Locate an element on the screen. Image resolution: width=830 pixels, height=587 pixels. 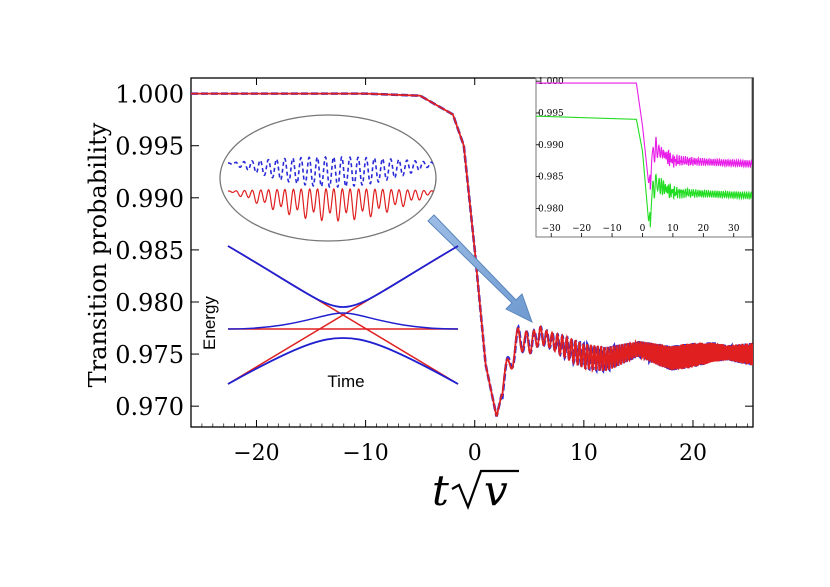
main-y-axis-label: Transition probability is located at coordinates (98, 254).